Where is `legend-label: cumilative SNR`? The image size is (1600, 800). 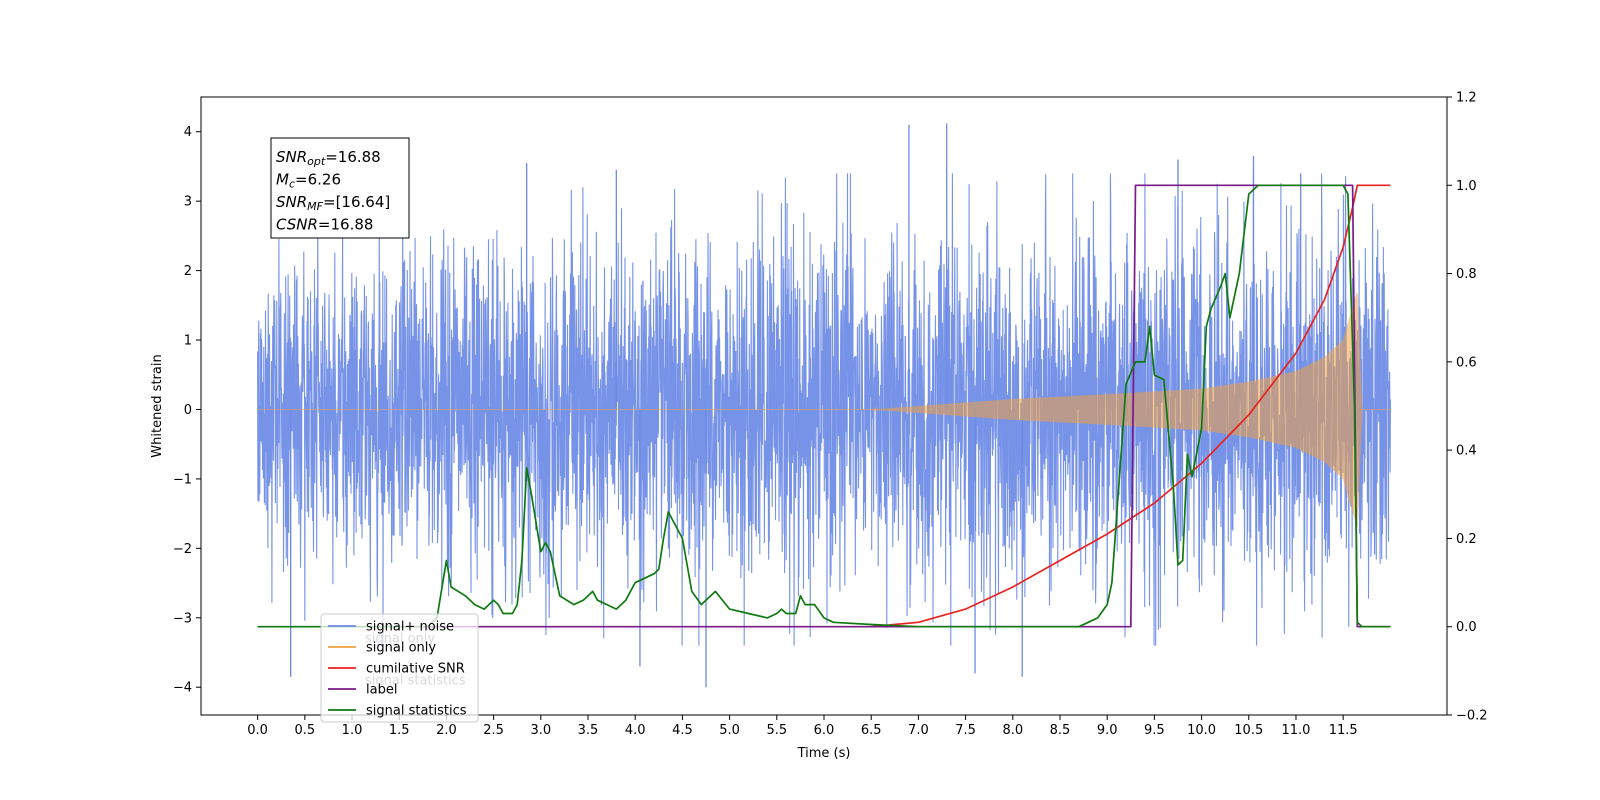 legend-label: cumilative SNR is located at coordinates (415, 669).